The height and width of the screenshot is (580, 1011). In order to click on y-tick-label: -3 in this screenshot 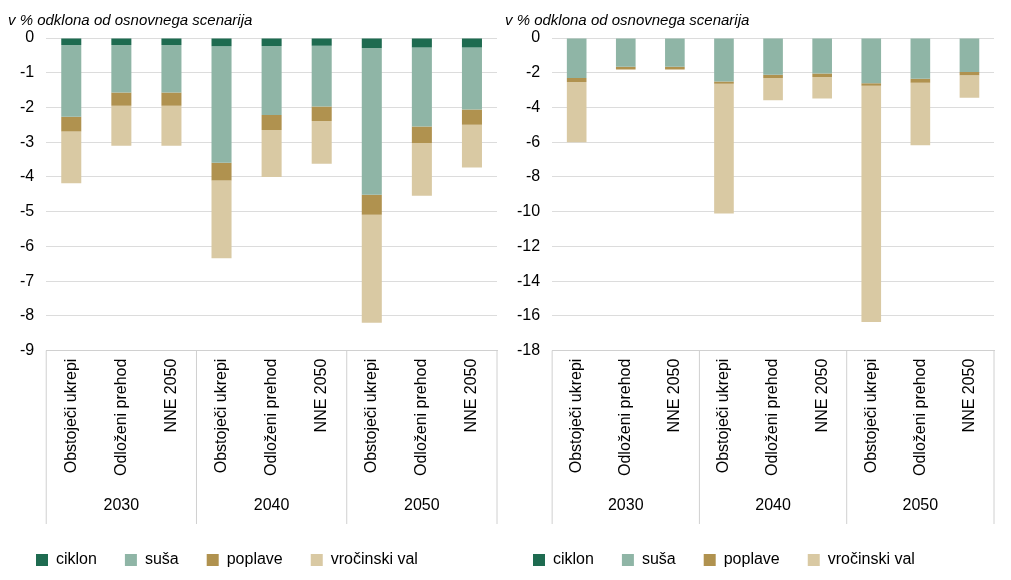, I will do `click(27, 141)`.